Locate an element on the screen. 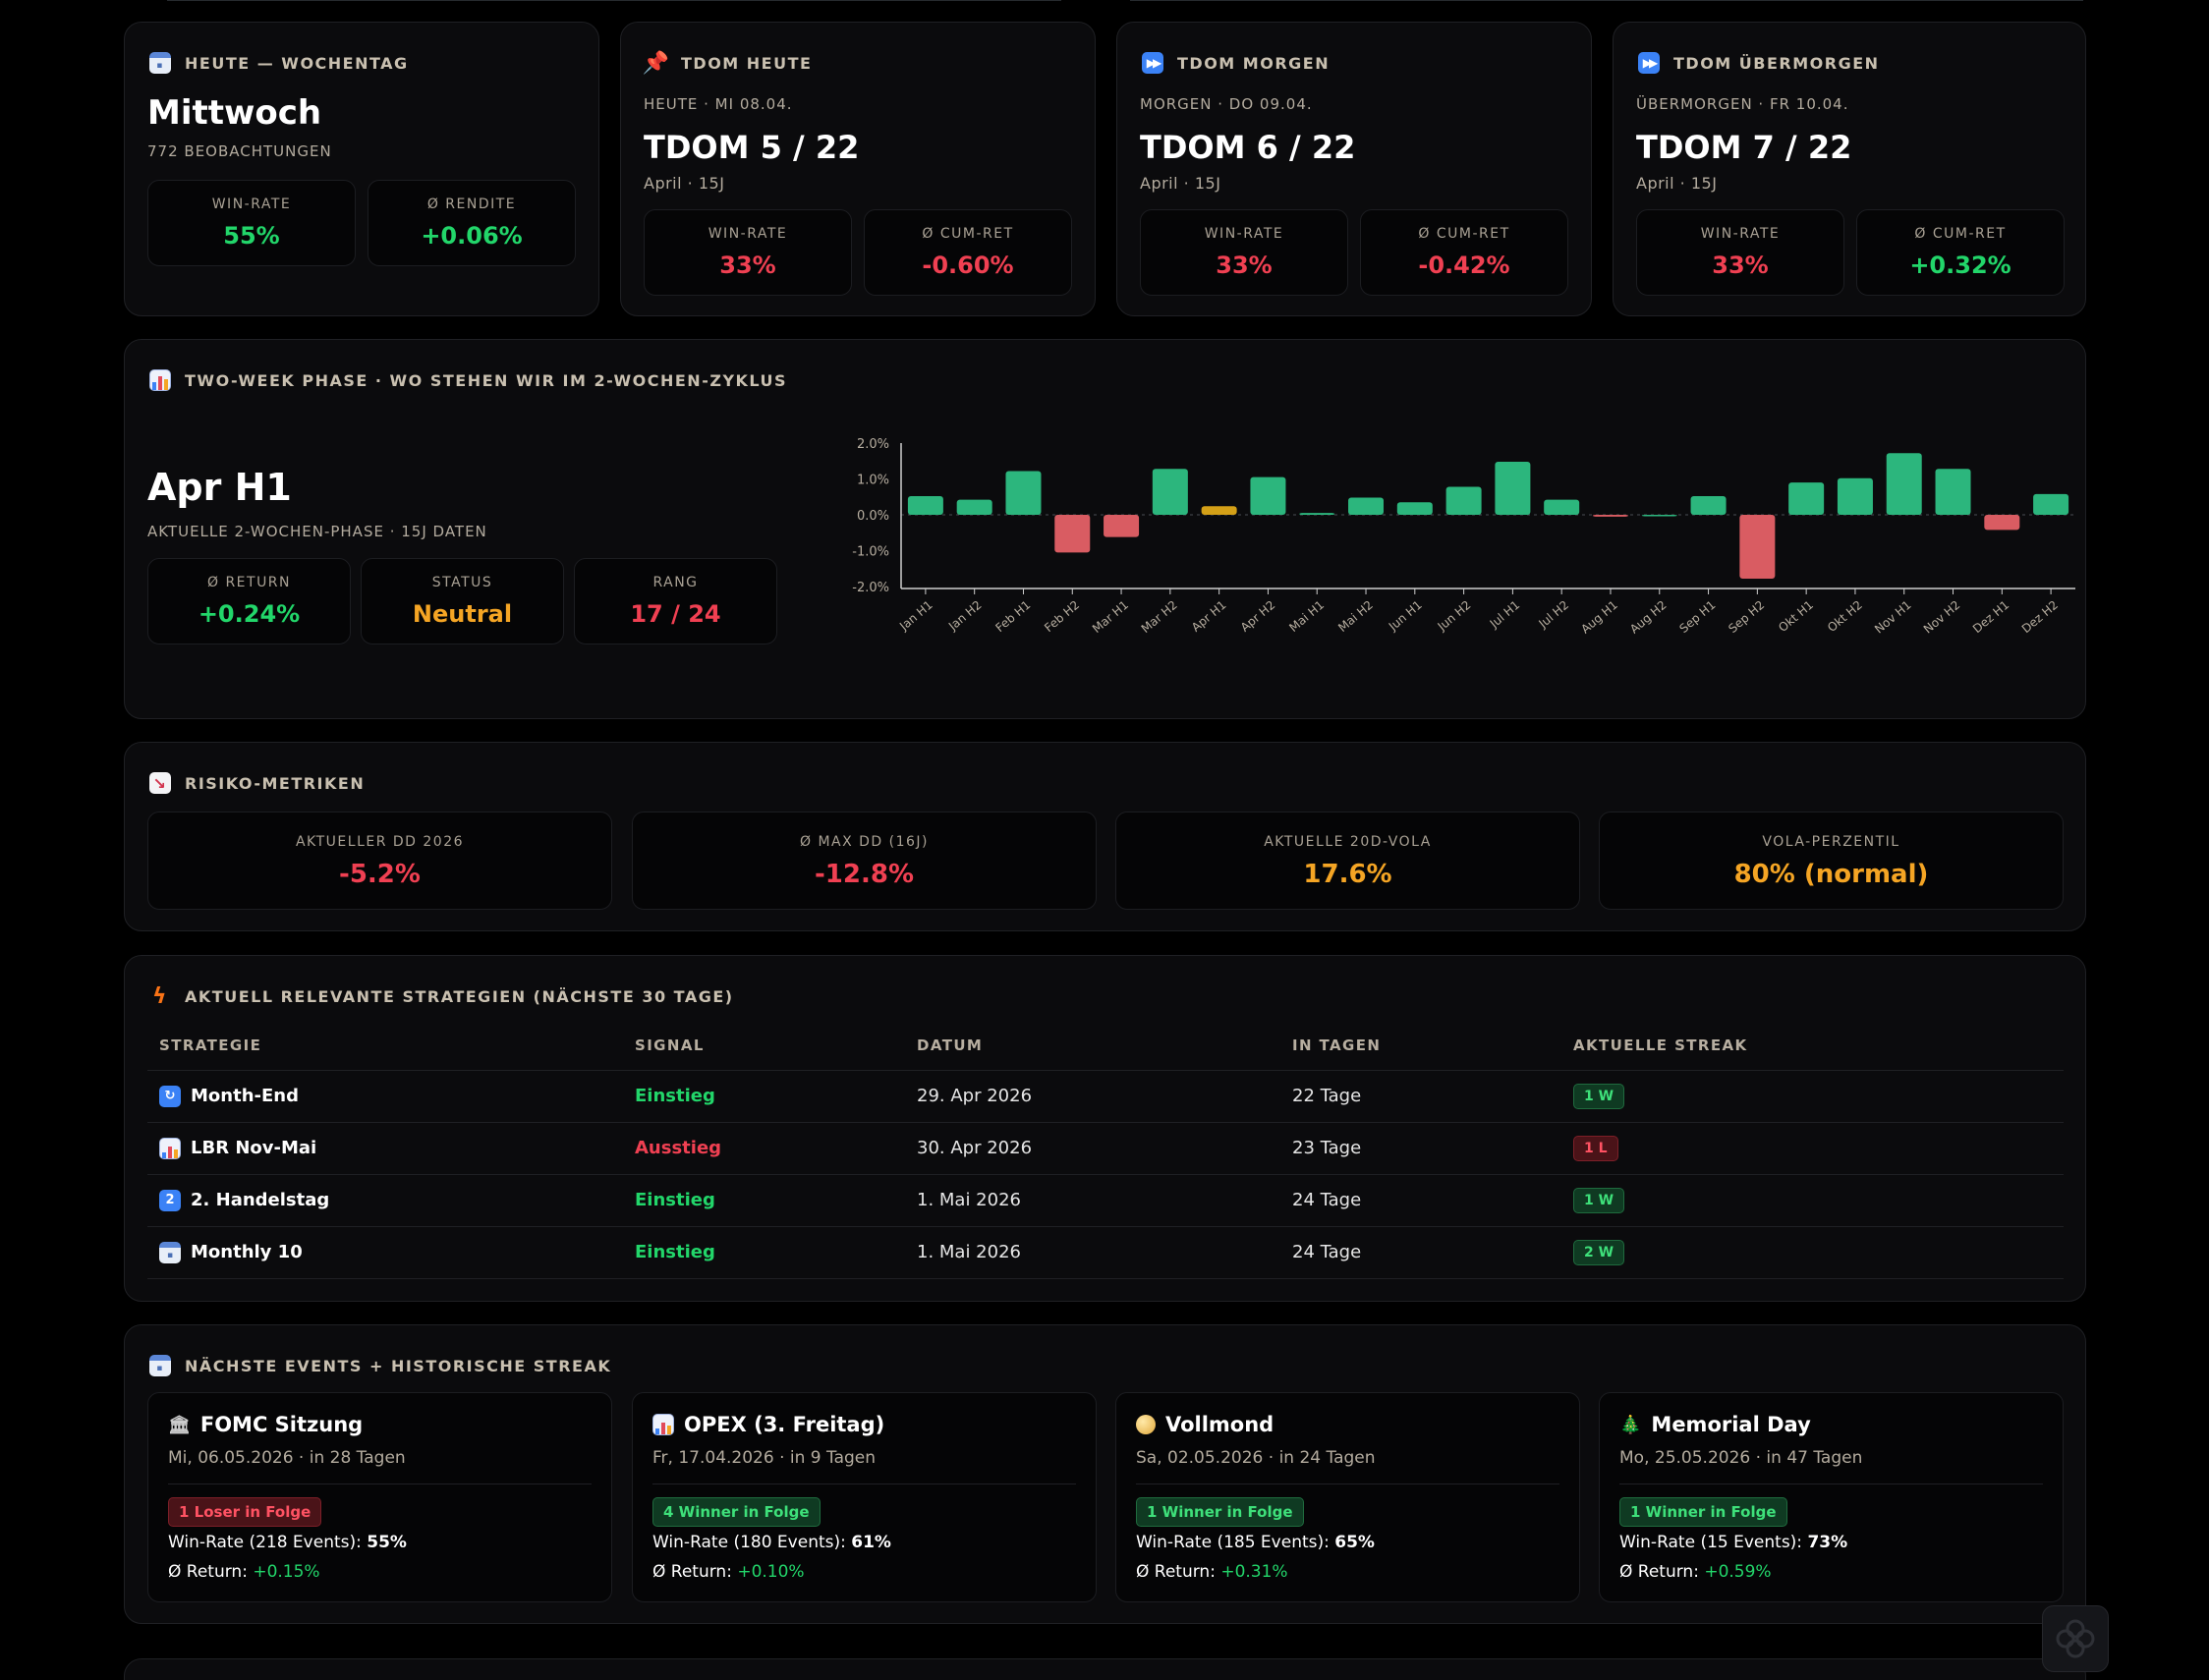  bar-feb-h1 is located at coordinates (1023, 493).